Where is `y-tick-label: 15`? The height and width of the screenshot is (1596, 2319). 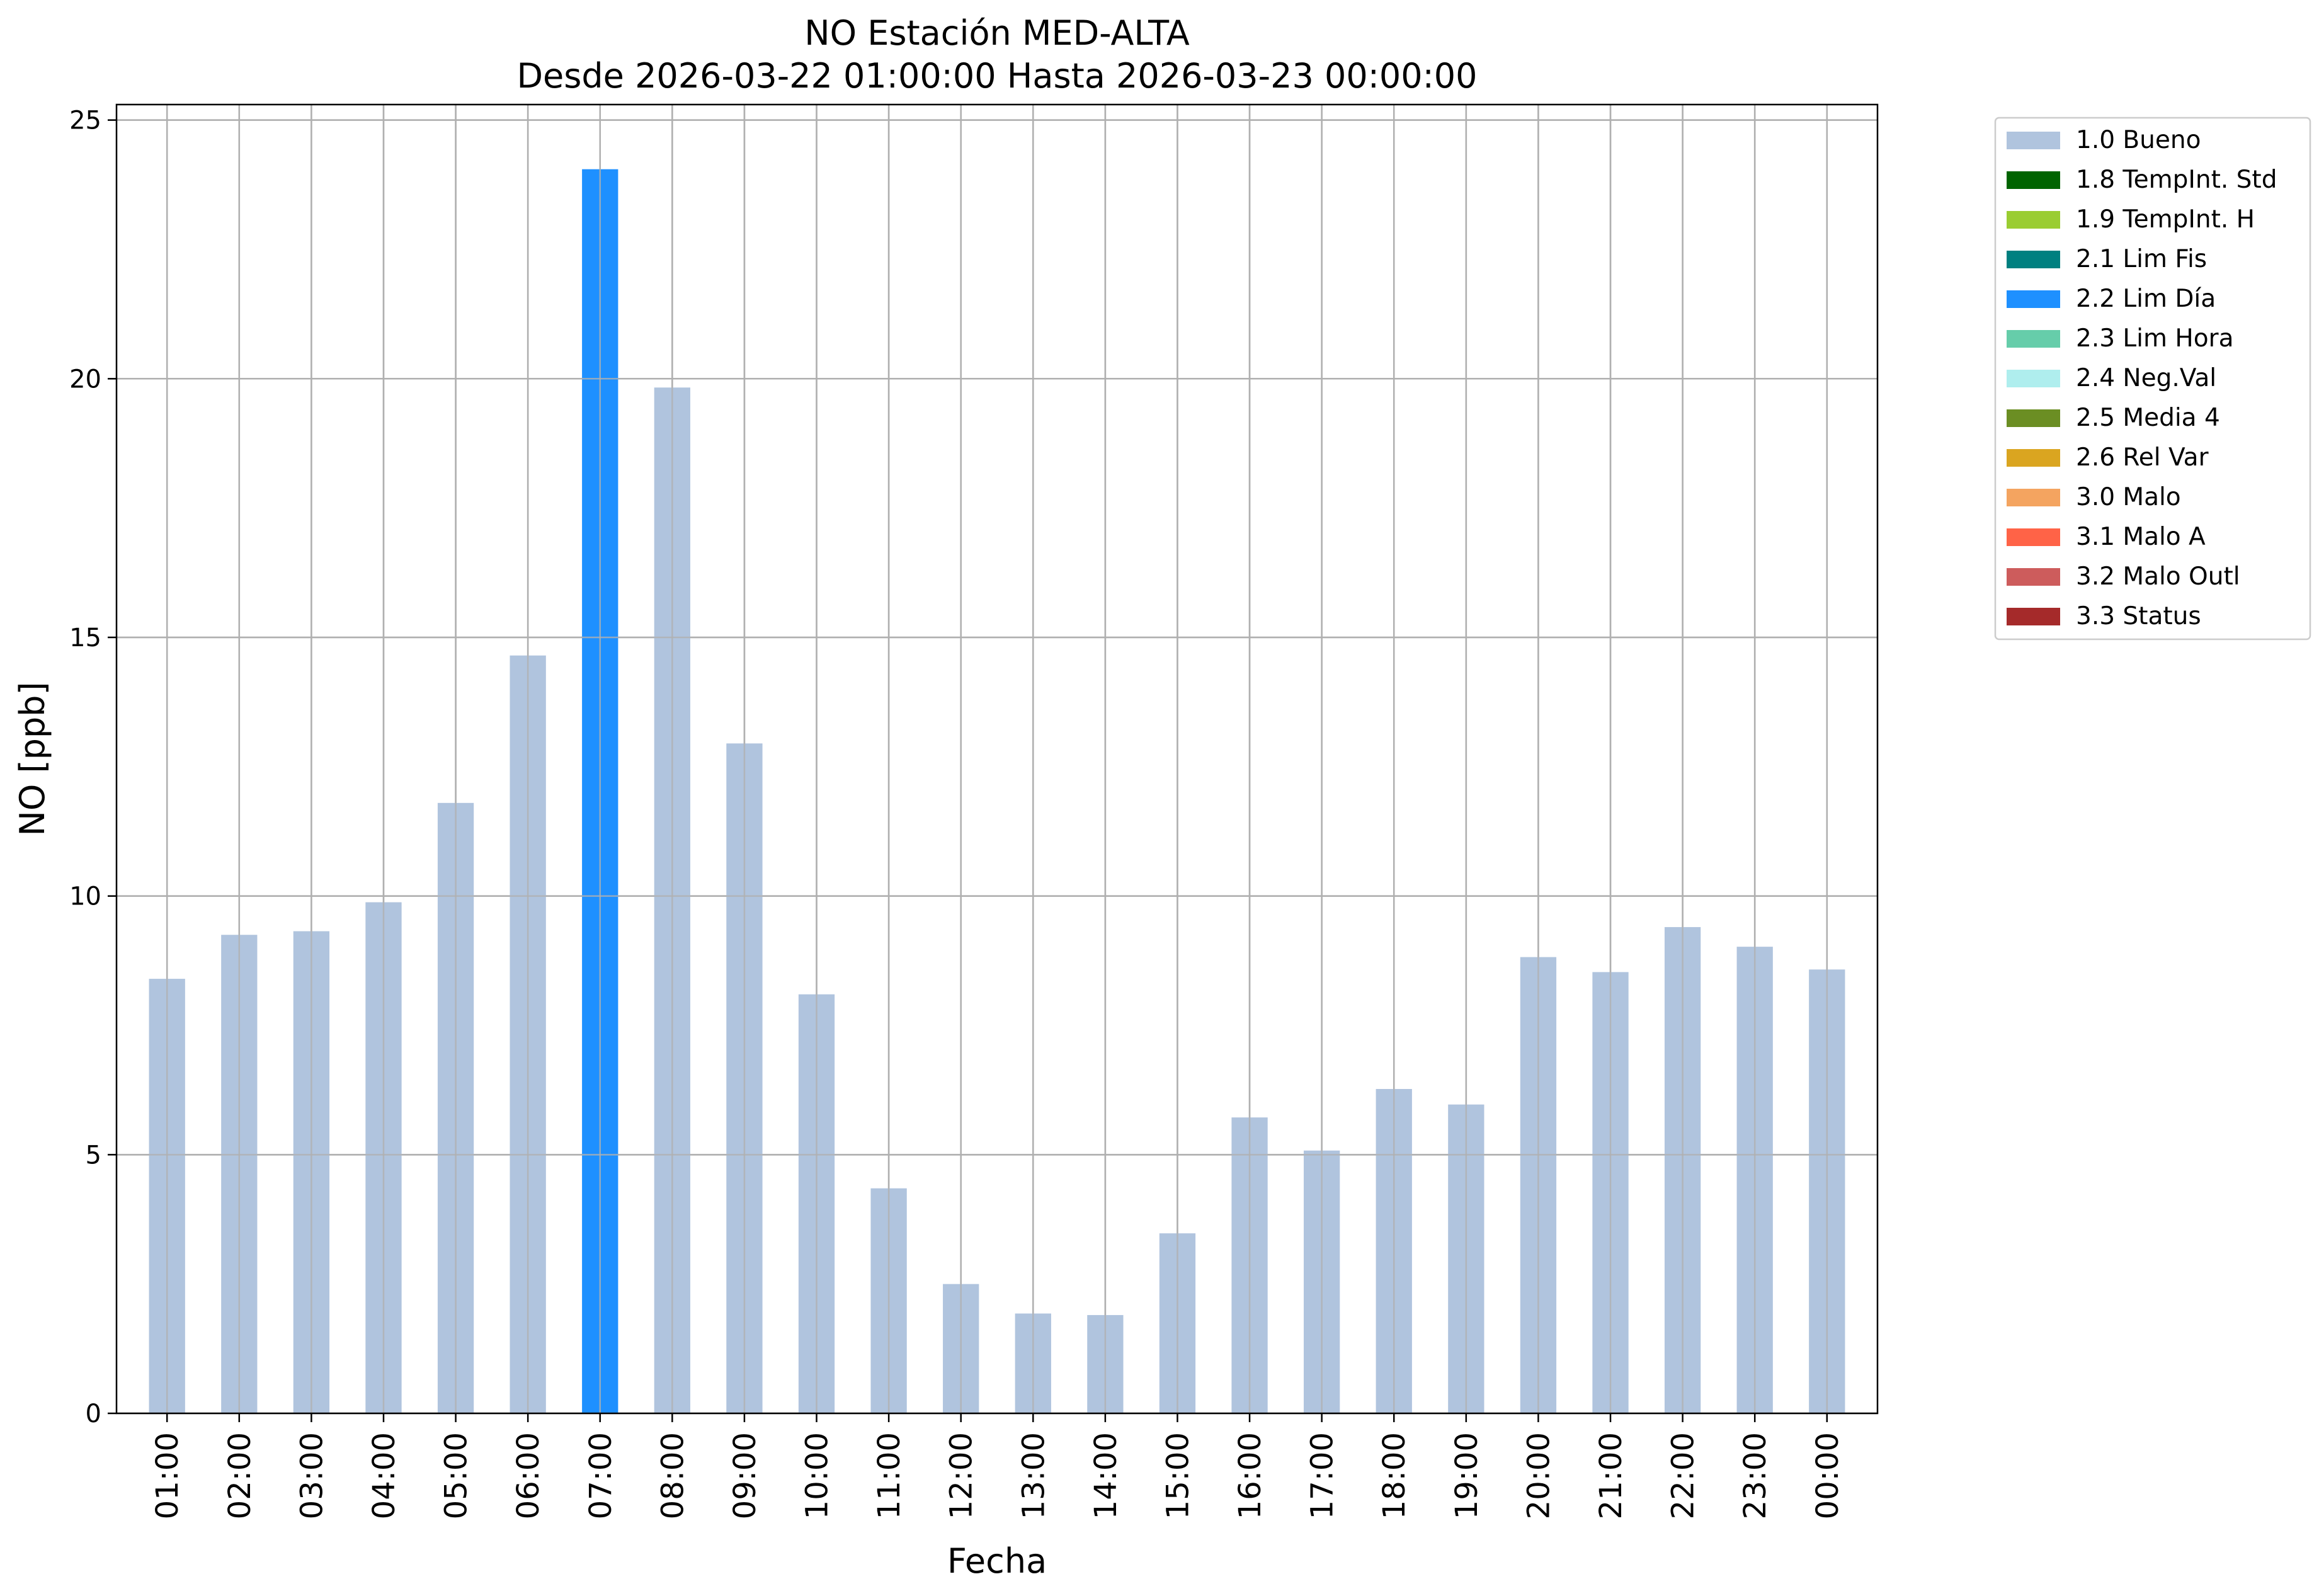
y-tick-label: 15 is located at coordinates (85, 638).